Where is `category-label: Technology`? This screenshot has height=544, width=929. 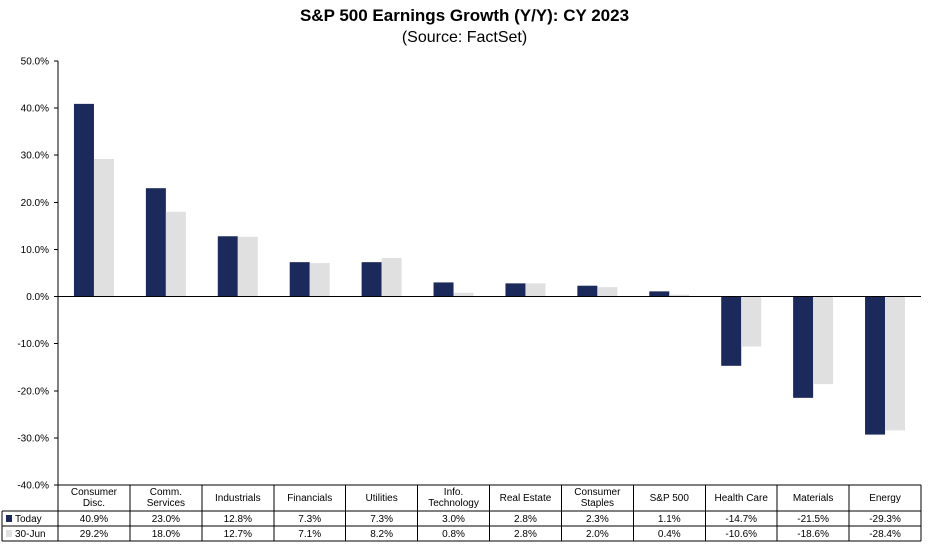 category-label: Technology is located at coordinates (453, 503).